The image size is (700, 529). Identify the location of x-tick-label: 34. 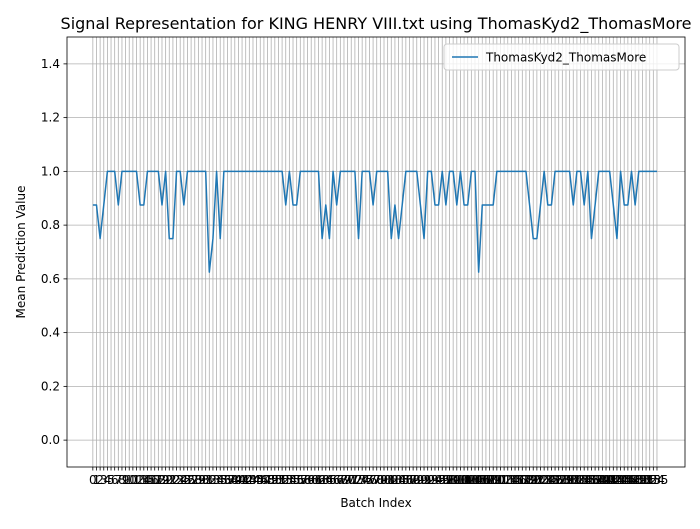
(216, 480).